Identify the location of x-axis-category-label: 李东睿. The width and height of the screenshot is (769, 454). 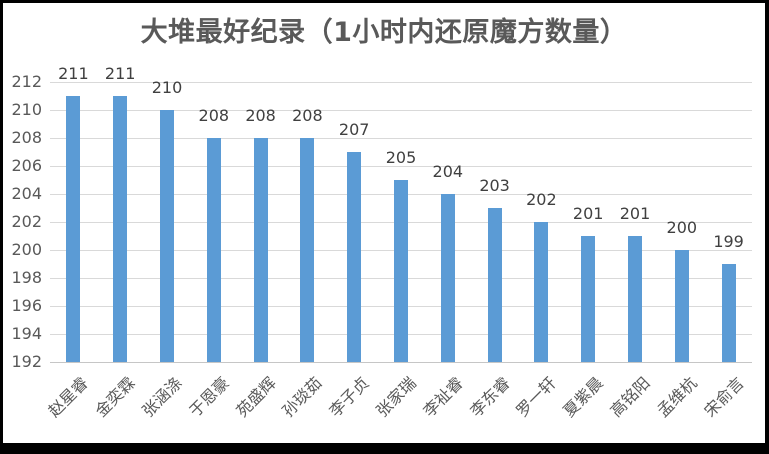
(489, 397).